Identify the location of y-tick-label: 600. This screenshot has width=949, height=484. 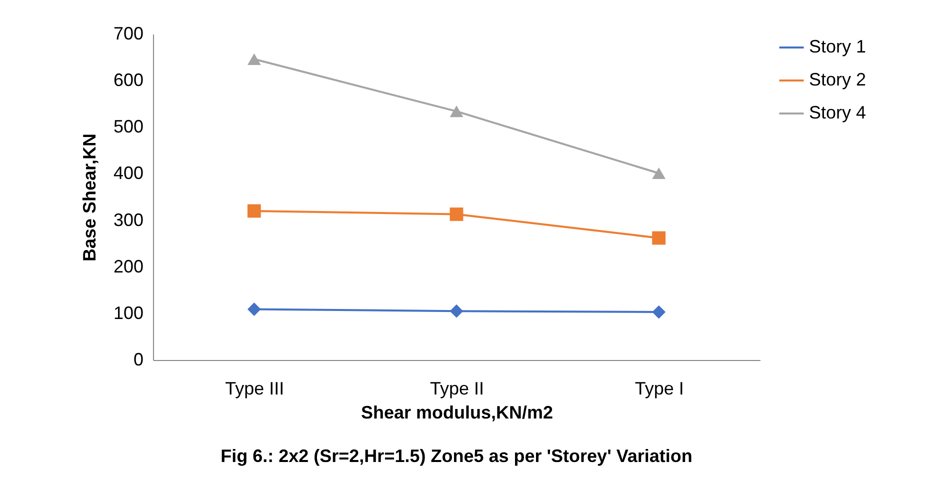
(128, 80).